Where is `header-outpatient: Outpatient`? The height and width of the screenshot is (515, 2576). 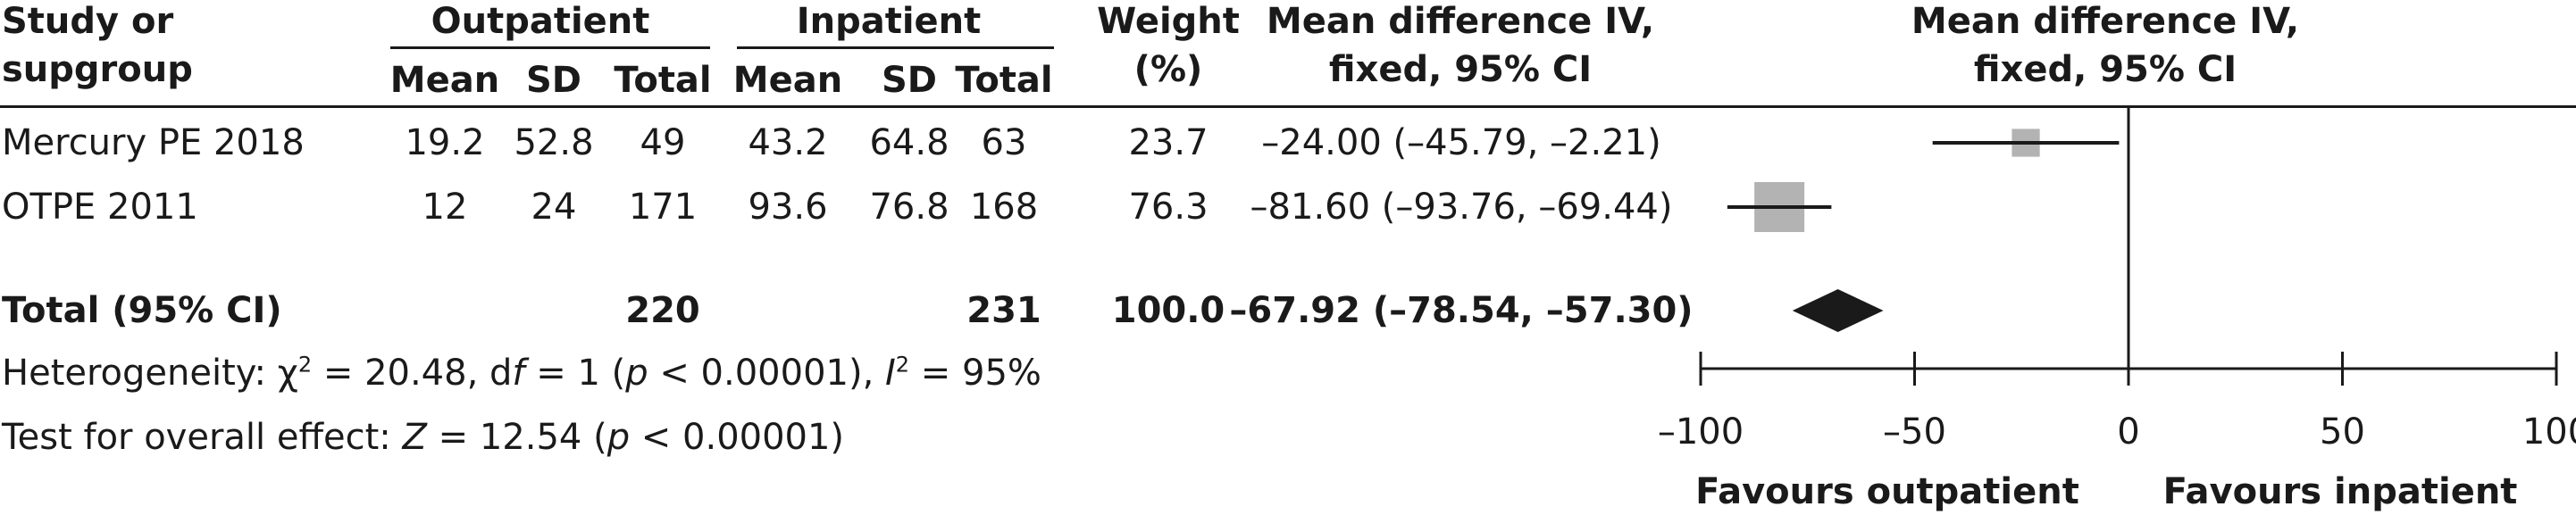
header-outpatient: Outpatient is located at coordinates (540, 21).